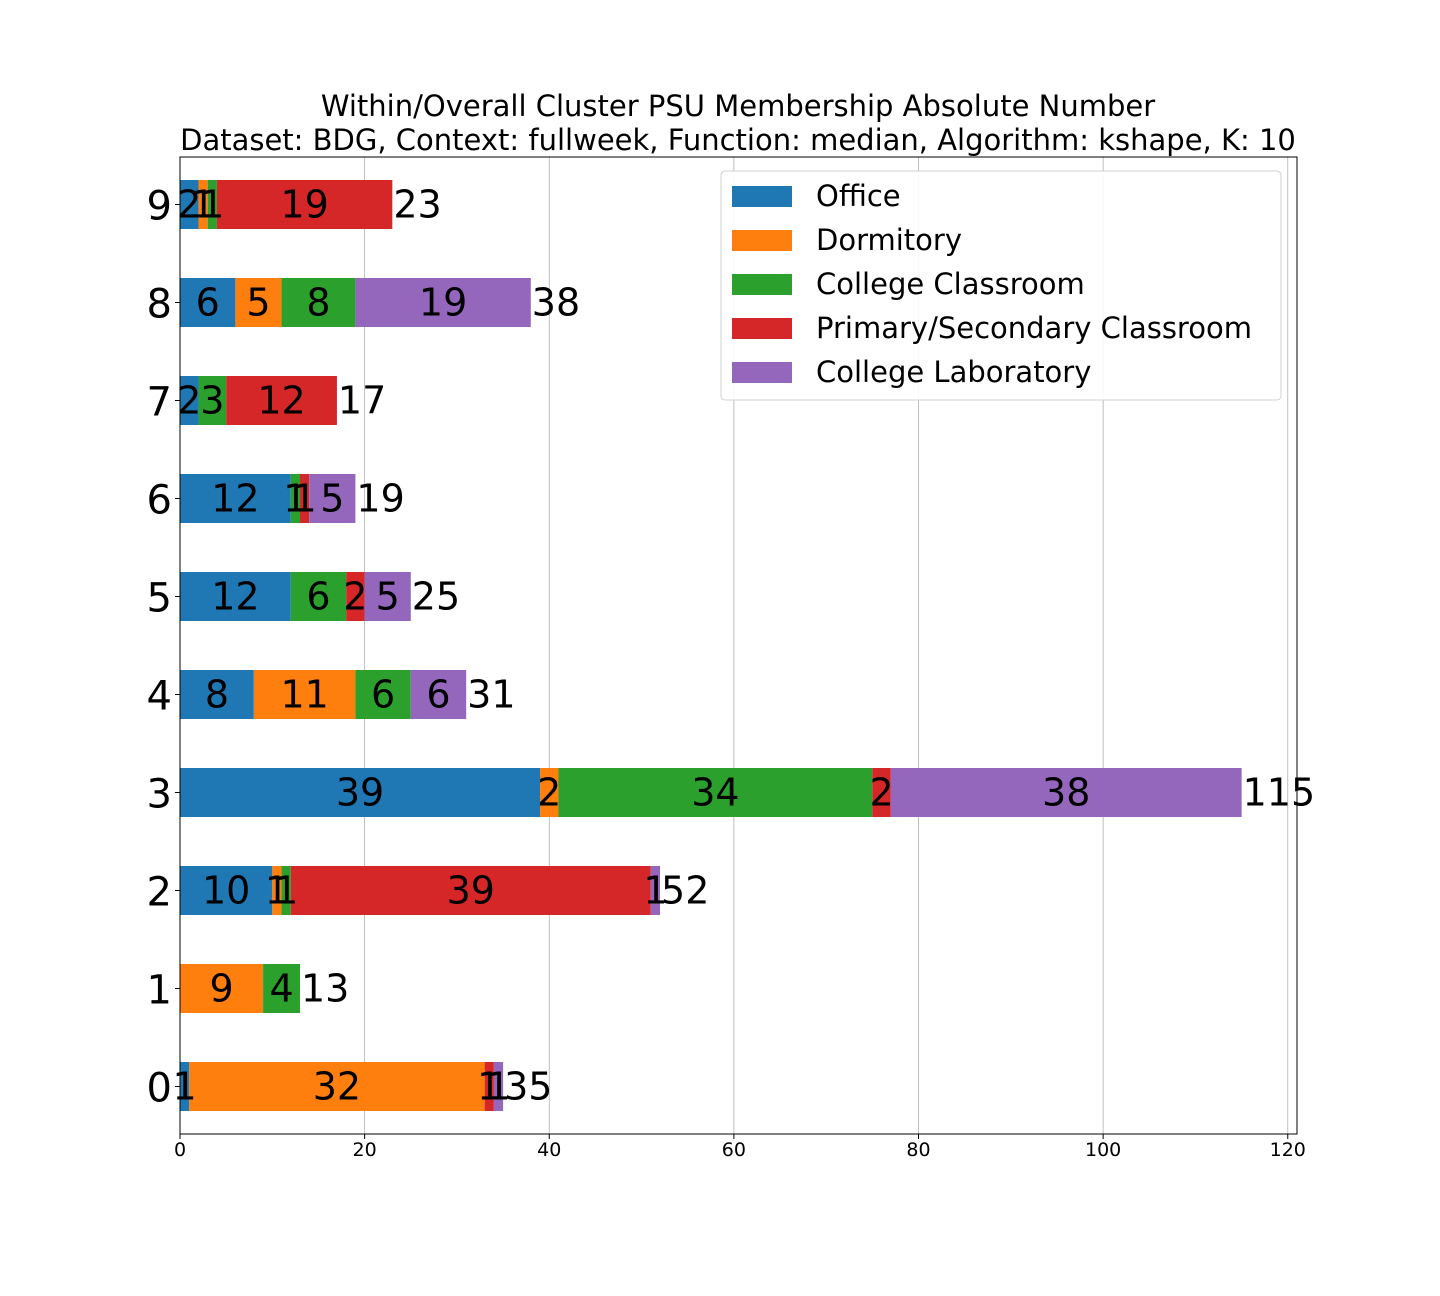  Describe the element at coordinates (325, 989) in the screenshot. I see `total-label: 13` at that location.